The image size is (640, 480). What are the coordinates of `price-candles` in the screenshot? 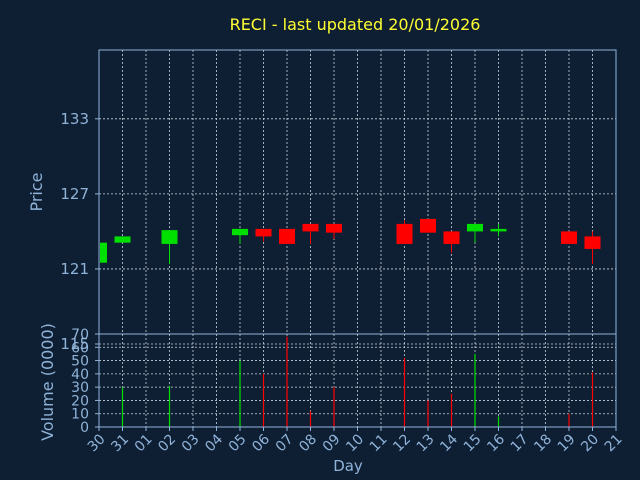 It's located at (349, 241).